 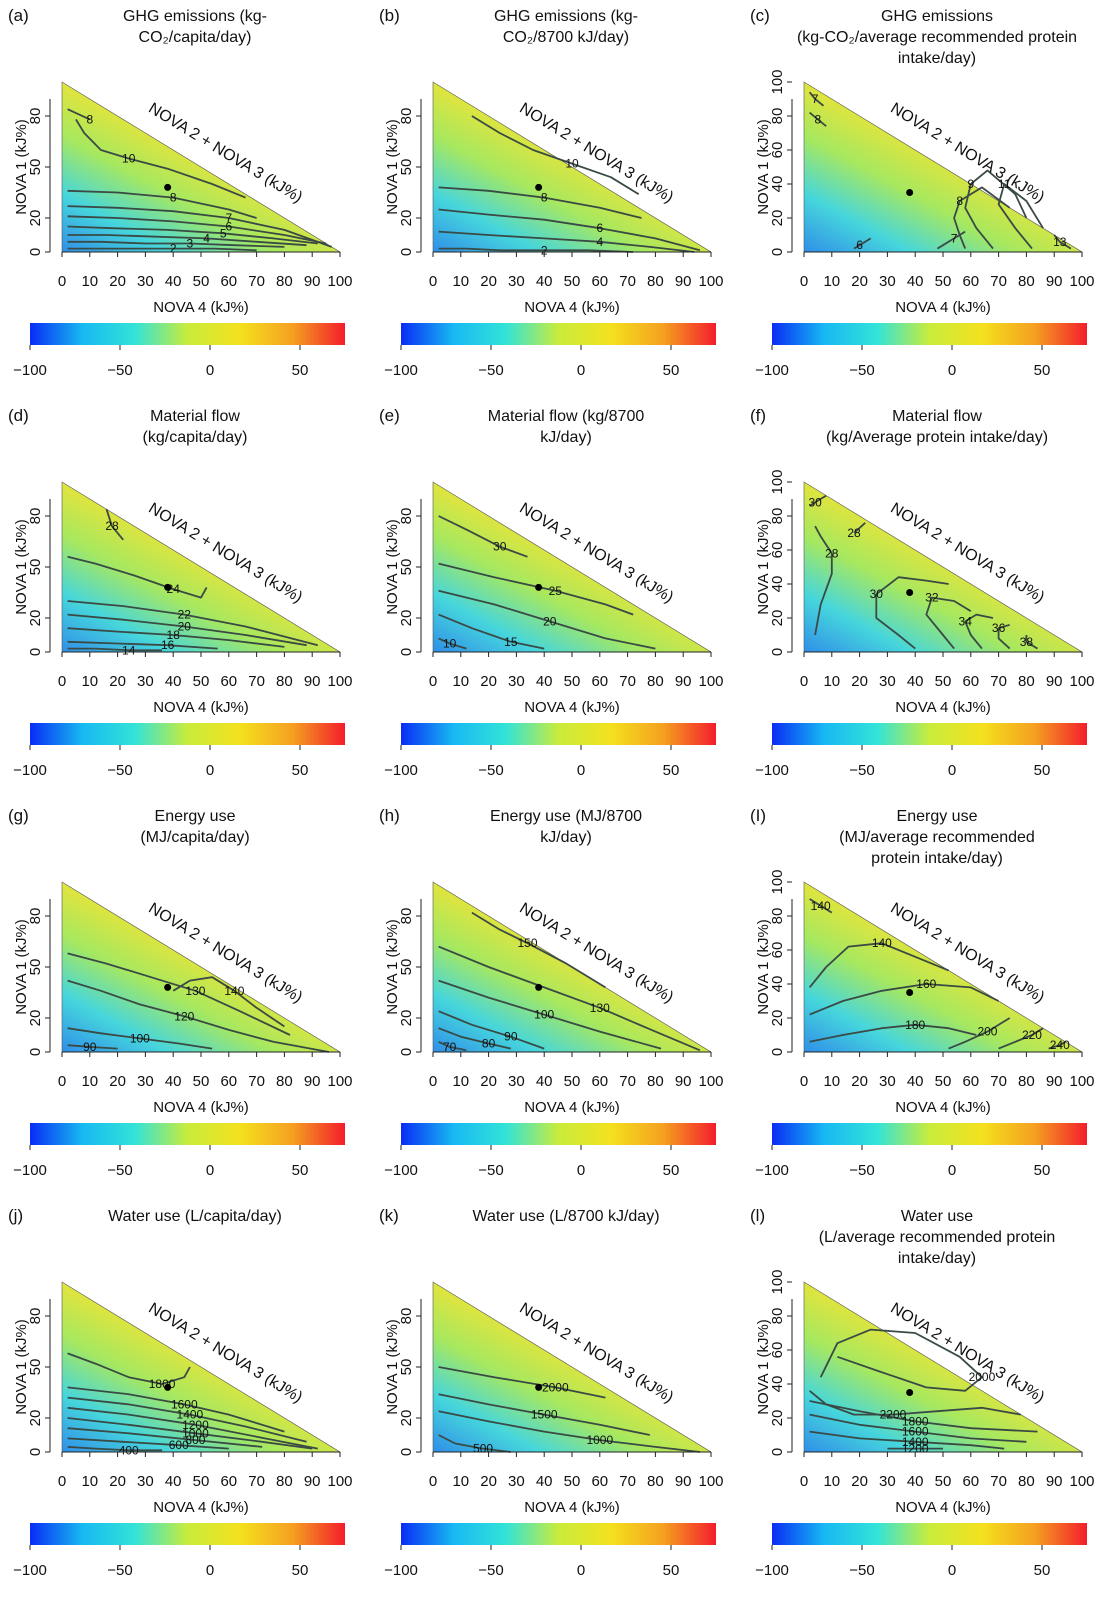 I want to click on contour-label: 180, so click(x=915, y=1025).